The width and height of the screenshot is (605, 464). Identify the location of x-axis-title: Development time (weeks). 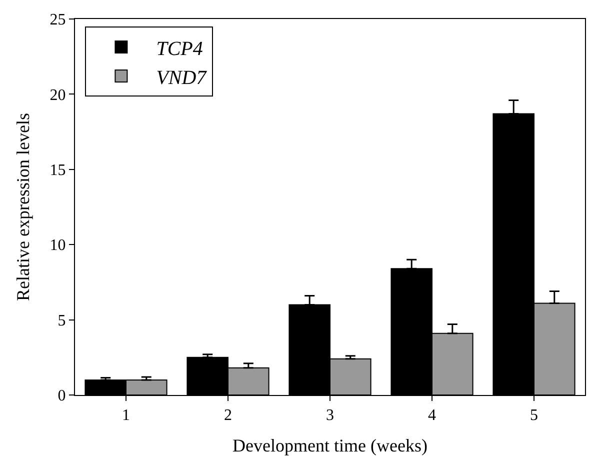
(330, 445).